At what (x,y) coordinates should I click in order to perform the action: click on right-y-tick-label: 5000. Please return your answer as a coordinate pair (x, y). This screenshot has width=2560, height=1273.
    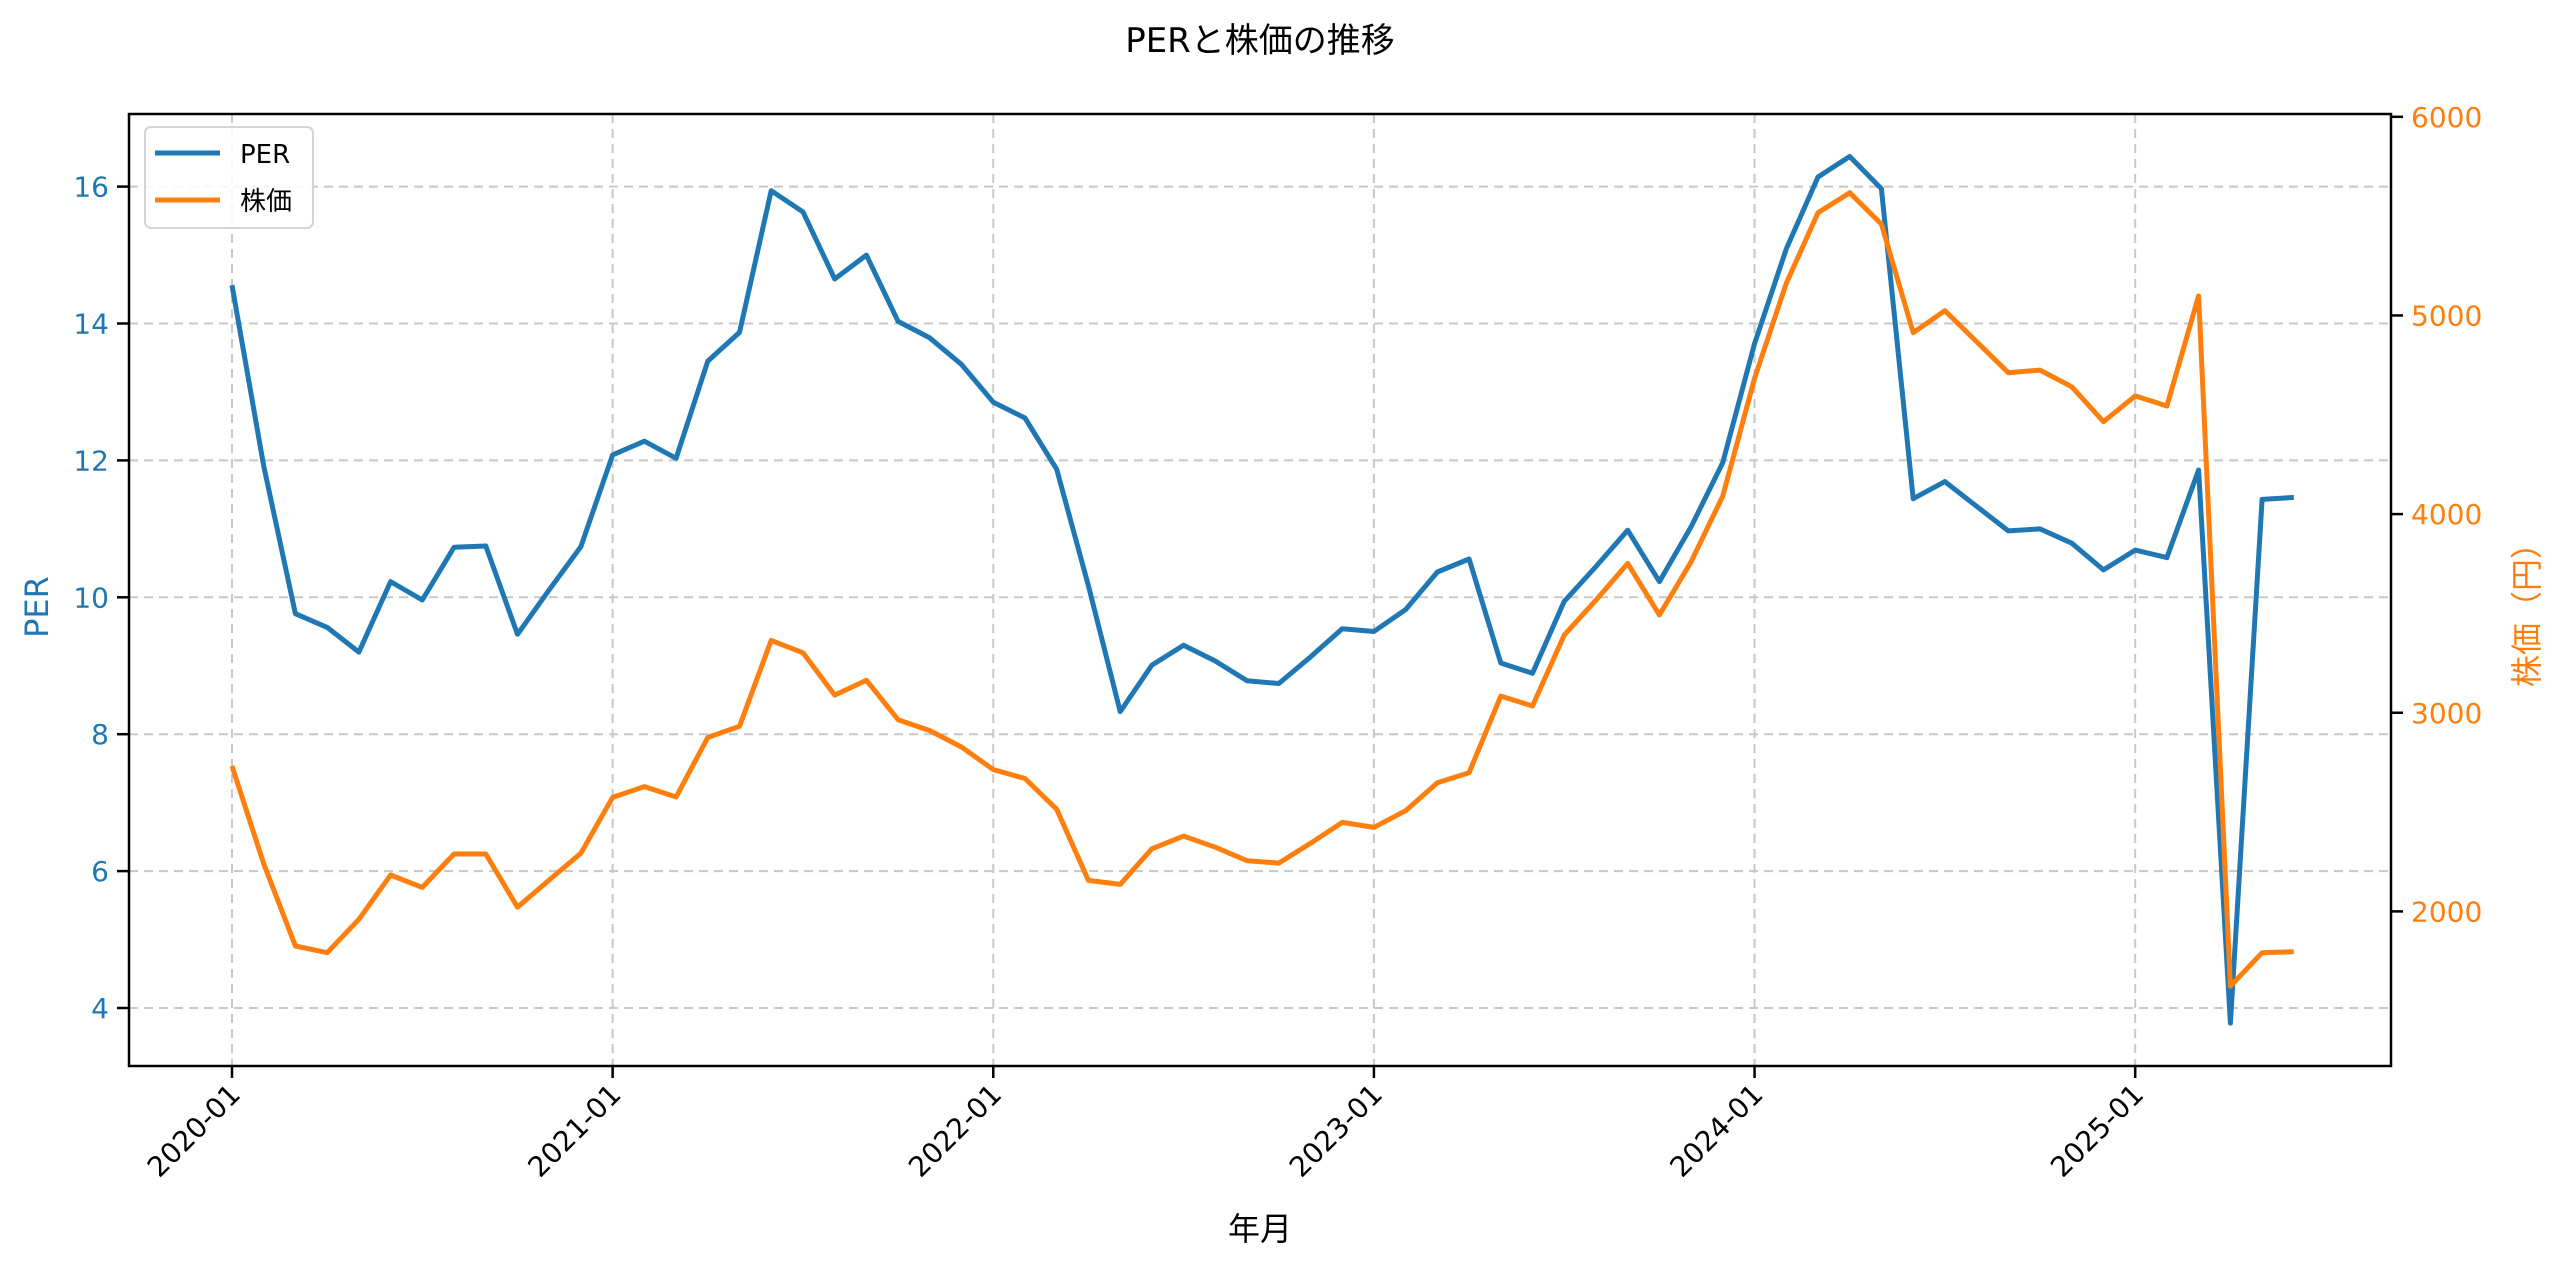
    Looking at the image, I should click on (2446, 315).